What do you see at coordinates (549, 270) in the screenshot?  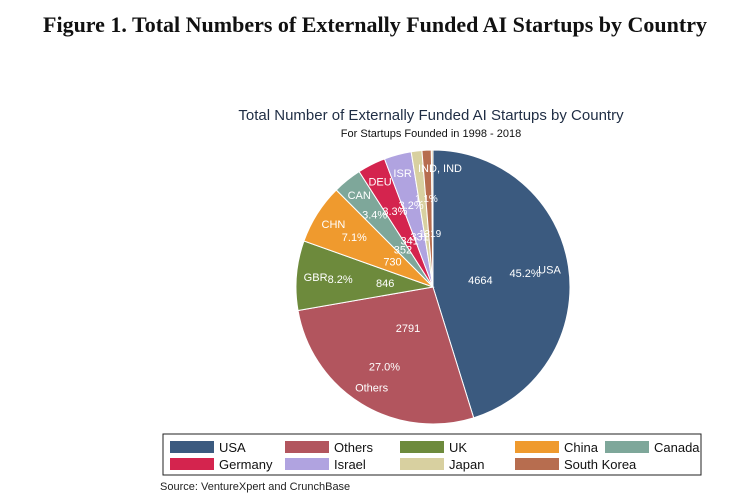 I see `slice-code-usa: USA` at bounding box center [549, 270].